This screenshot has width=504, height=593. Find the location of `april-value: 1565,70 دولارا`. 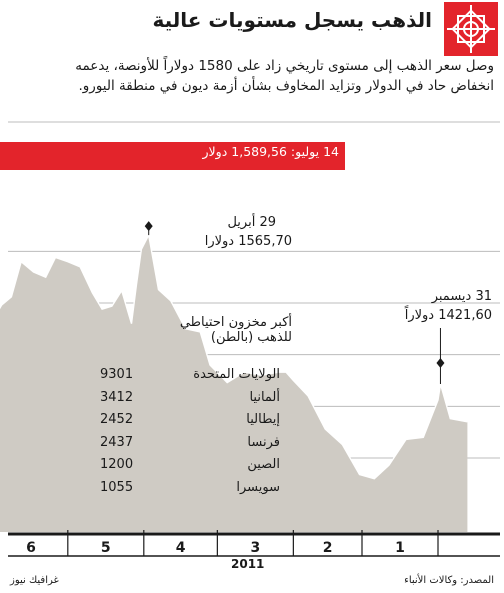

april-value: 1565,70 دولارا is located at coordinates (248, 241).